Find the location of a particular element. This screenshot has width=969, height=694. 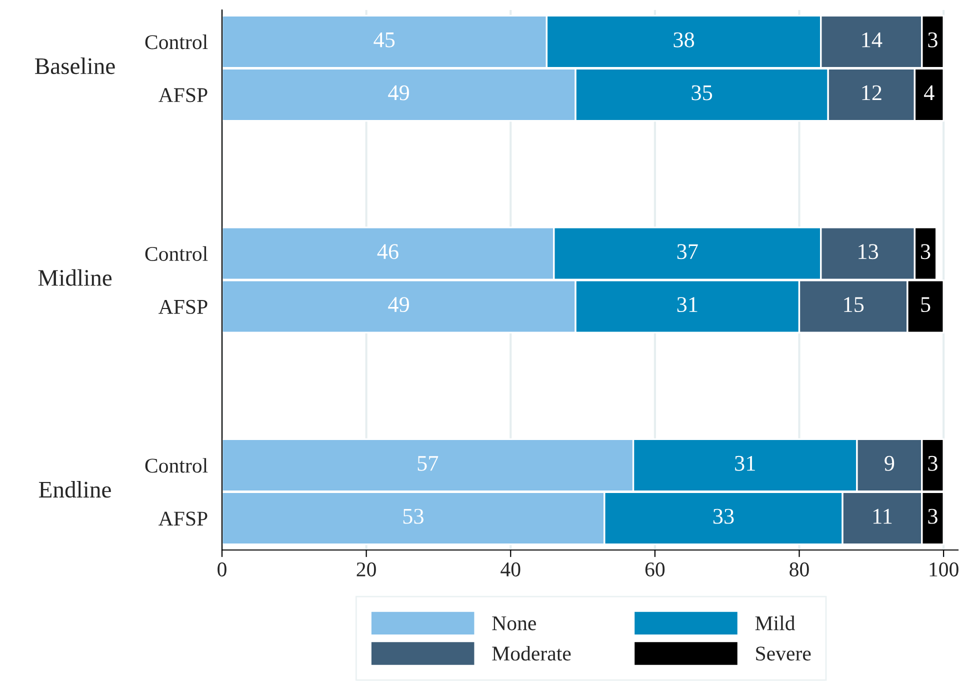

data-label: 53 is located at coordinates (413, 516).